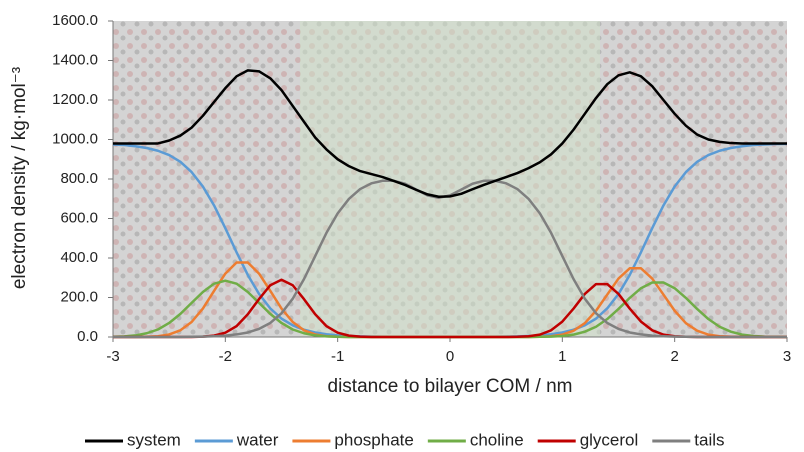 The width and height of the screenshot is (804, 452). What do you see at coordinates (497, 439) in the screenshot?
I see `legend-label: choline` at bounding box center [497, 439].